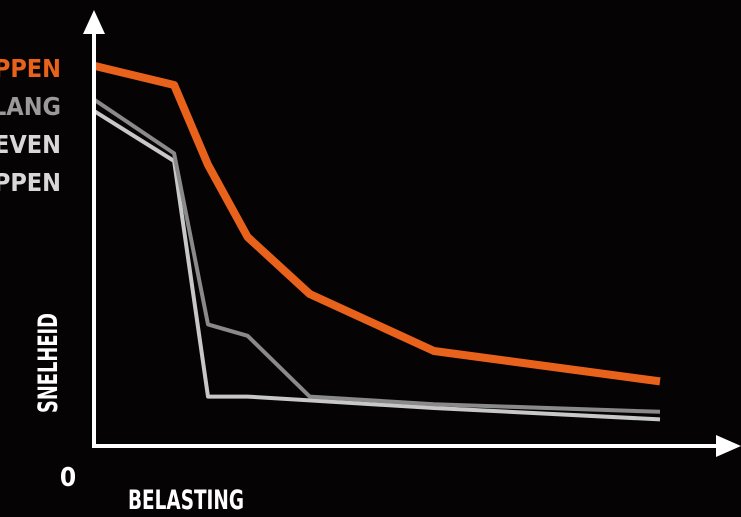 The image size is (741, 517). Describe the element at coordinates (30, 182) in the screenshot. I see `legend-label-4: APPEN` at that location.